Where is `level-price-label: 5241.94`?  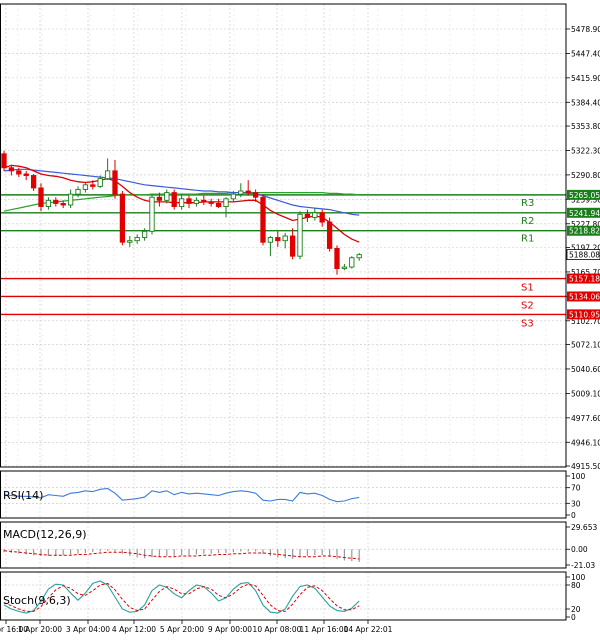 level-price-label: 5241.94 is located at coordinates (584, 213).